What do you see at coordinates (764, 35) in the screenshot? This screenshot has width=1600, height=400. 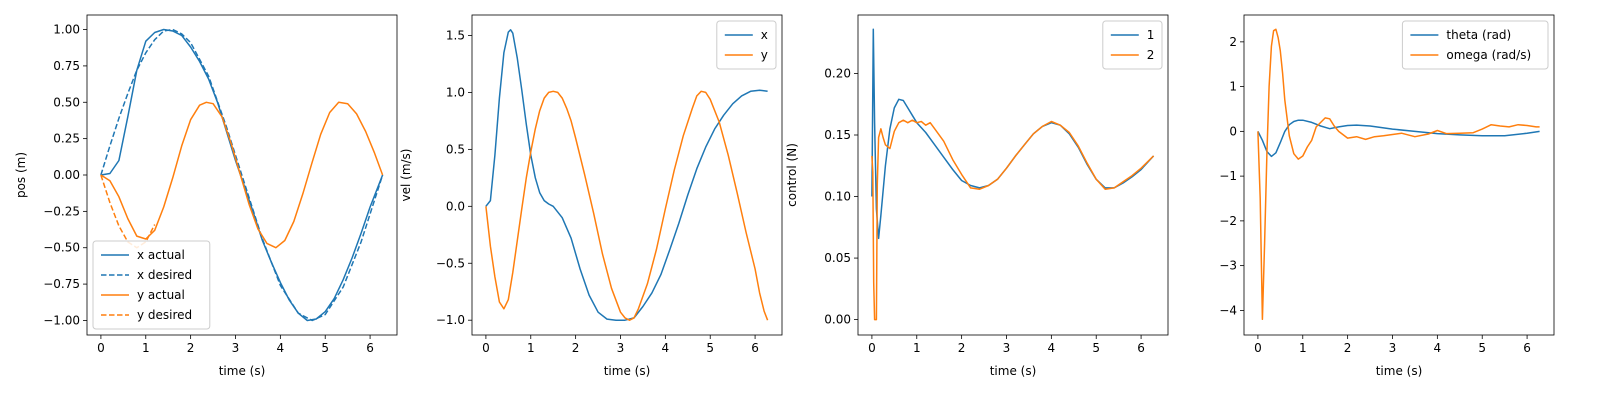 I see `legend-label: x` at bounding box center [764, 35].